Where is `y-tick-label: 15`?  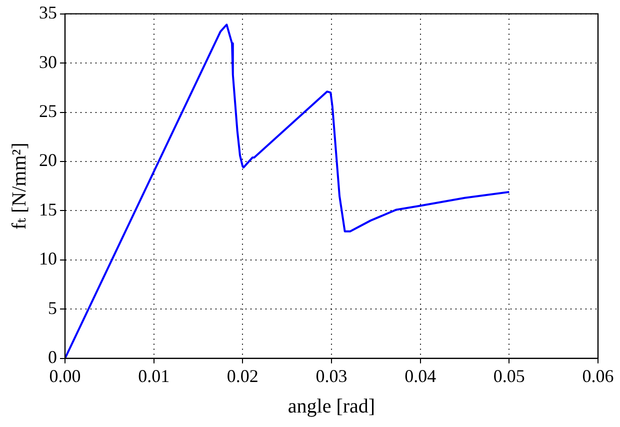 y-tick-label: 15 is located at coordinates (48, 209).